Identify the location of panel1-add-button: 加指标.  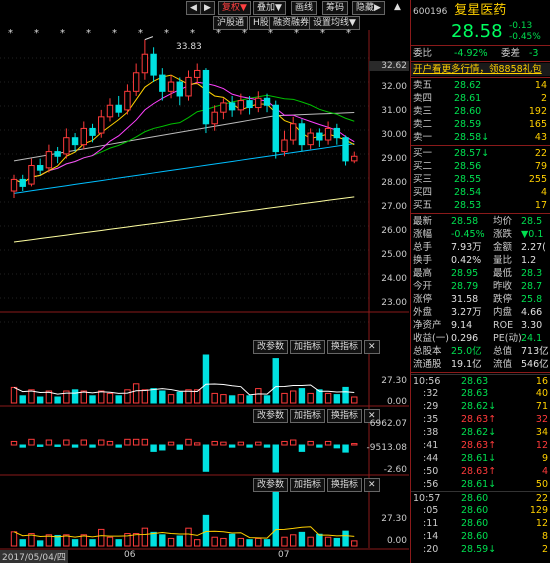
(308, 347).